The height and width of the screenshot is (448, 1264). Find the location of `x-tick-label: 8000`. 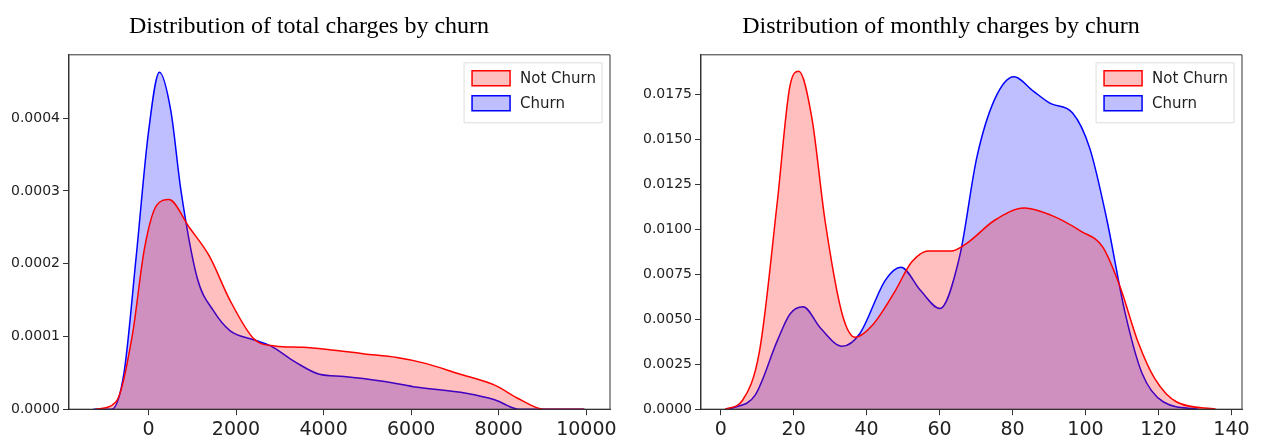

x-tick-label: 8000 is located at coordinates (498, 427).